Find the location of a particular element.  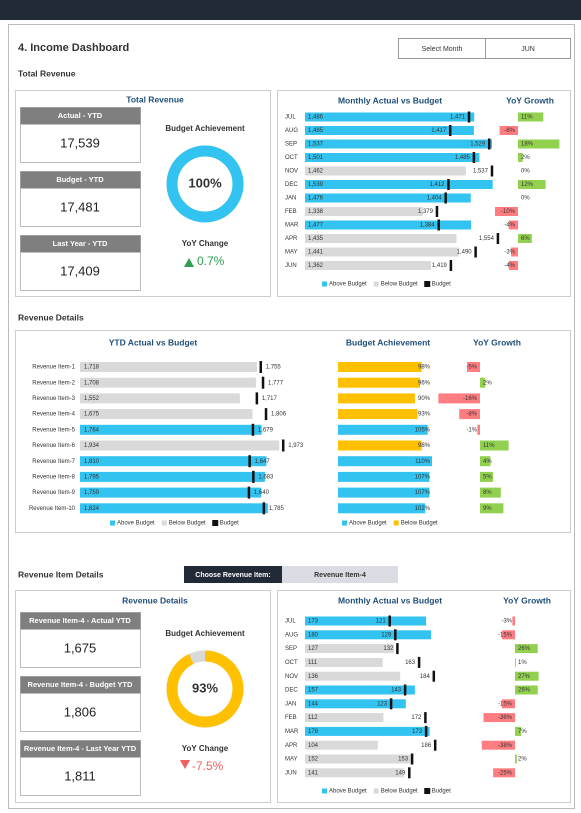

budget-label: 1,412 is located at coordinates (437, 185).